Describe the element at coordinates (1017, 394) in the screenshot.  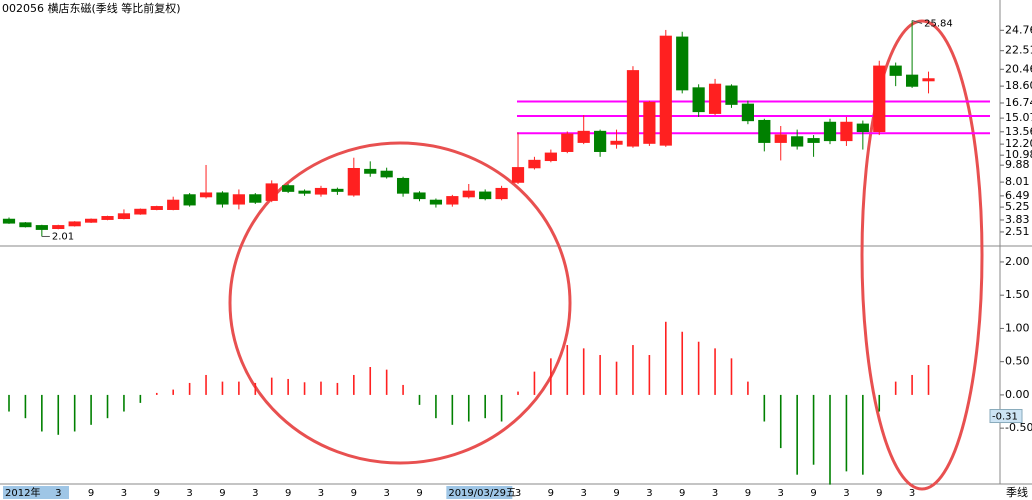
I see `y-tick-label: 0.00` at that location.